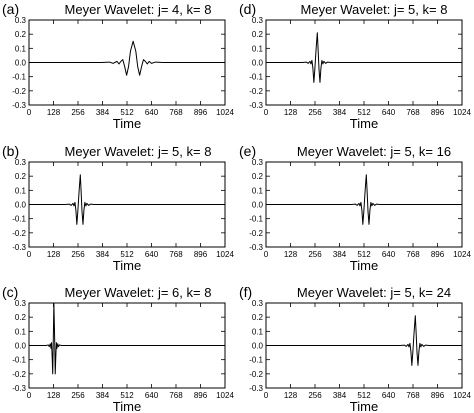  I want to click on panel-letter: (b), so click(10, 151).